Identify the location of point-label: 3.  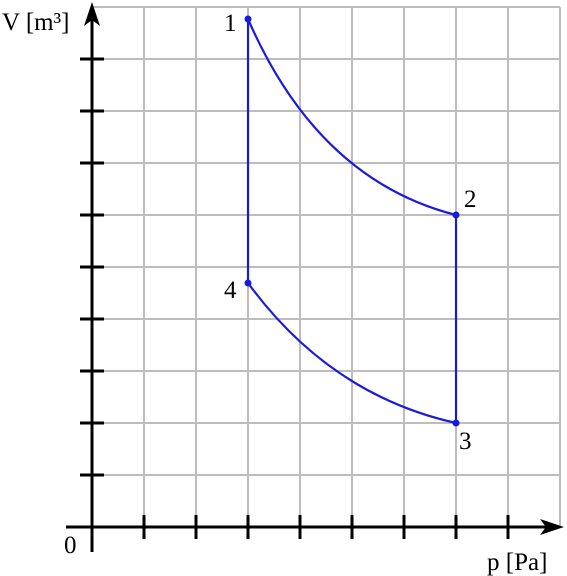
(465, 441).